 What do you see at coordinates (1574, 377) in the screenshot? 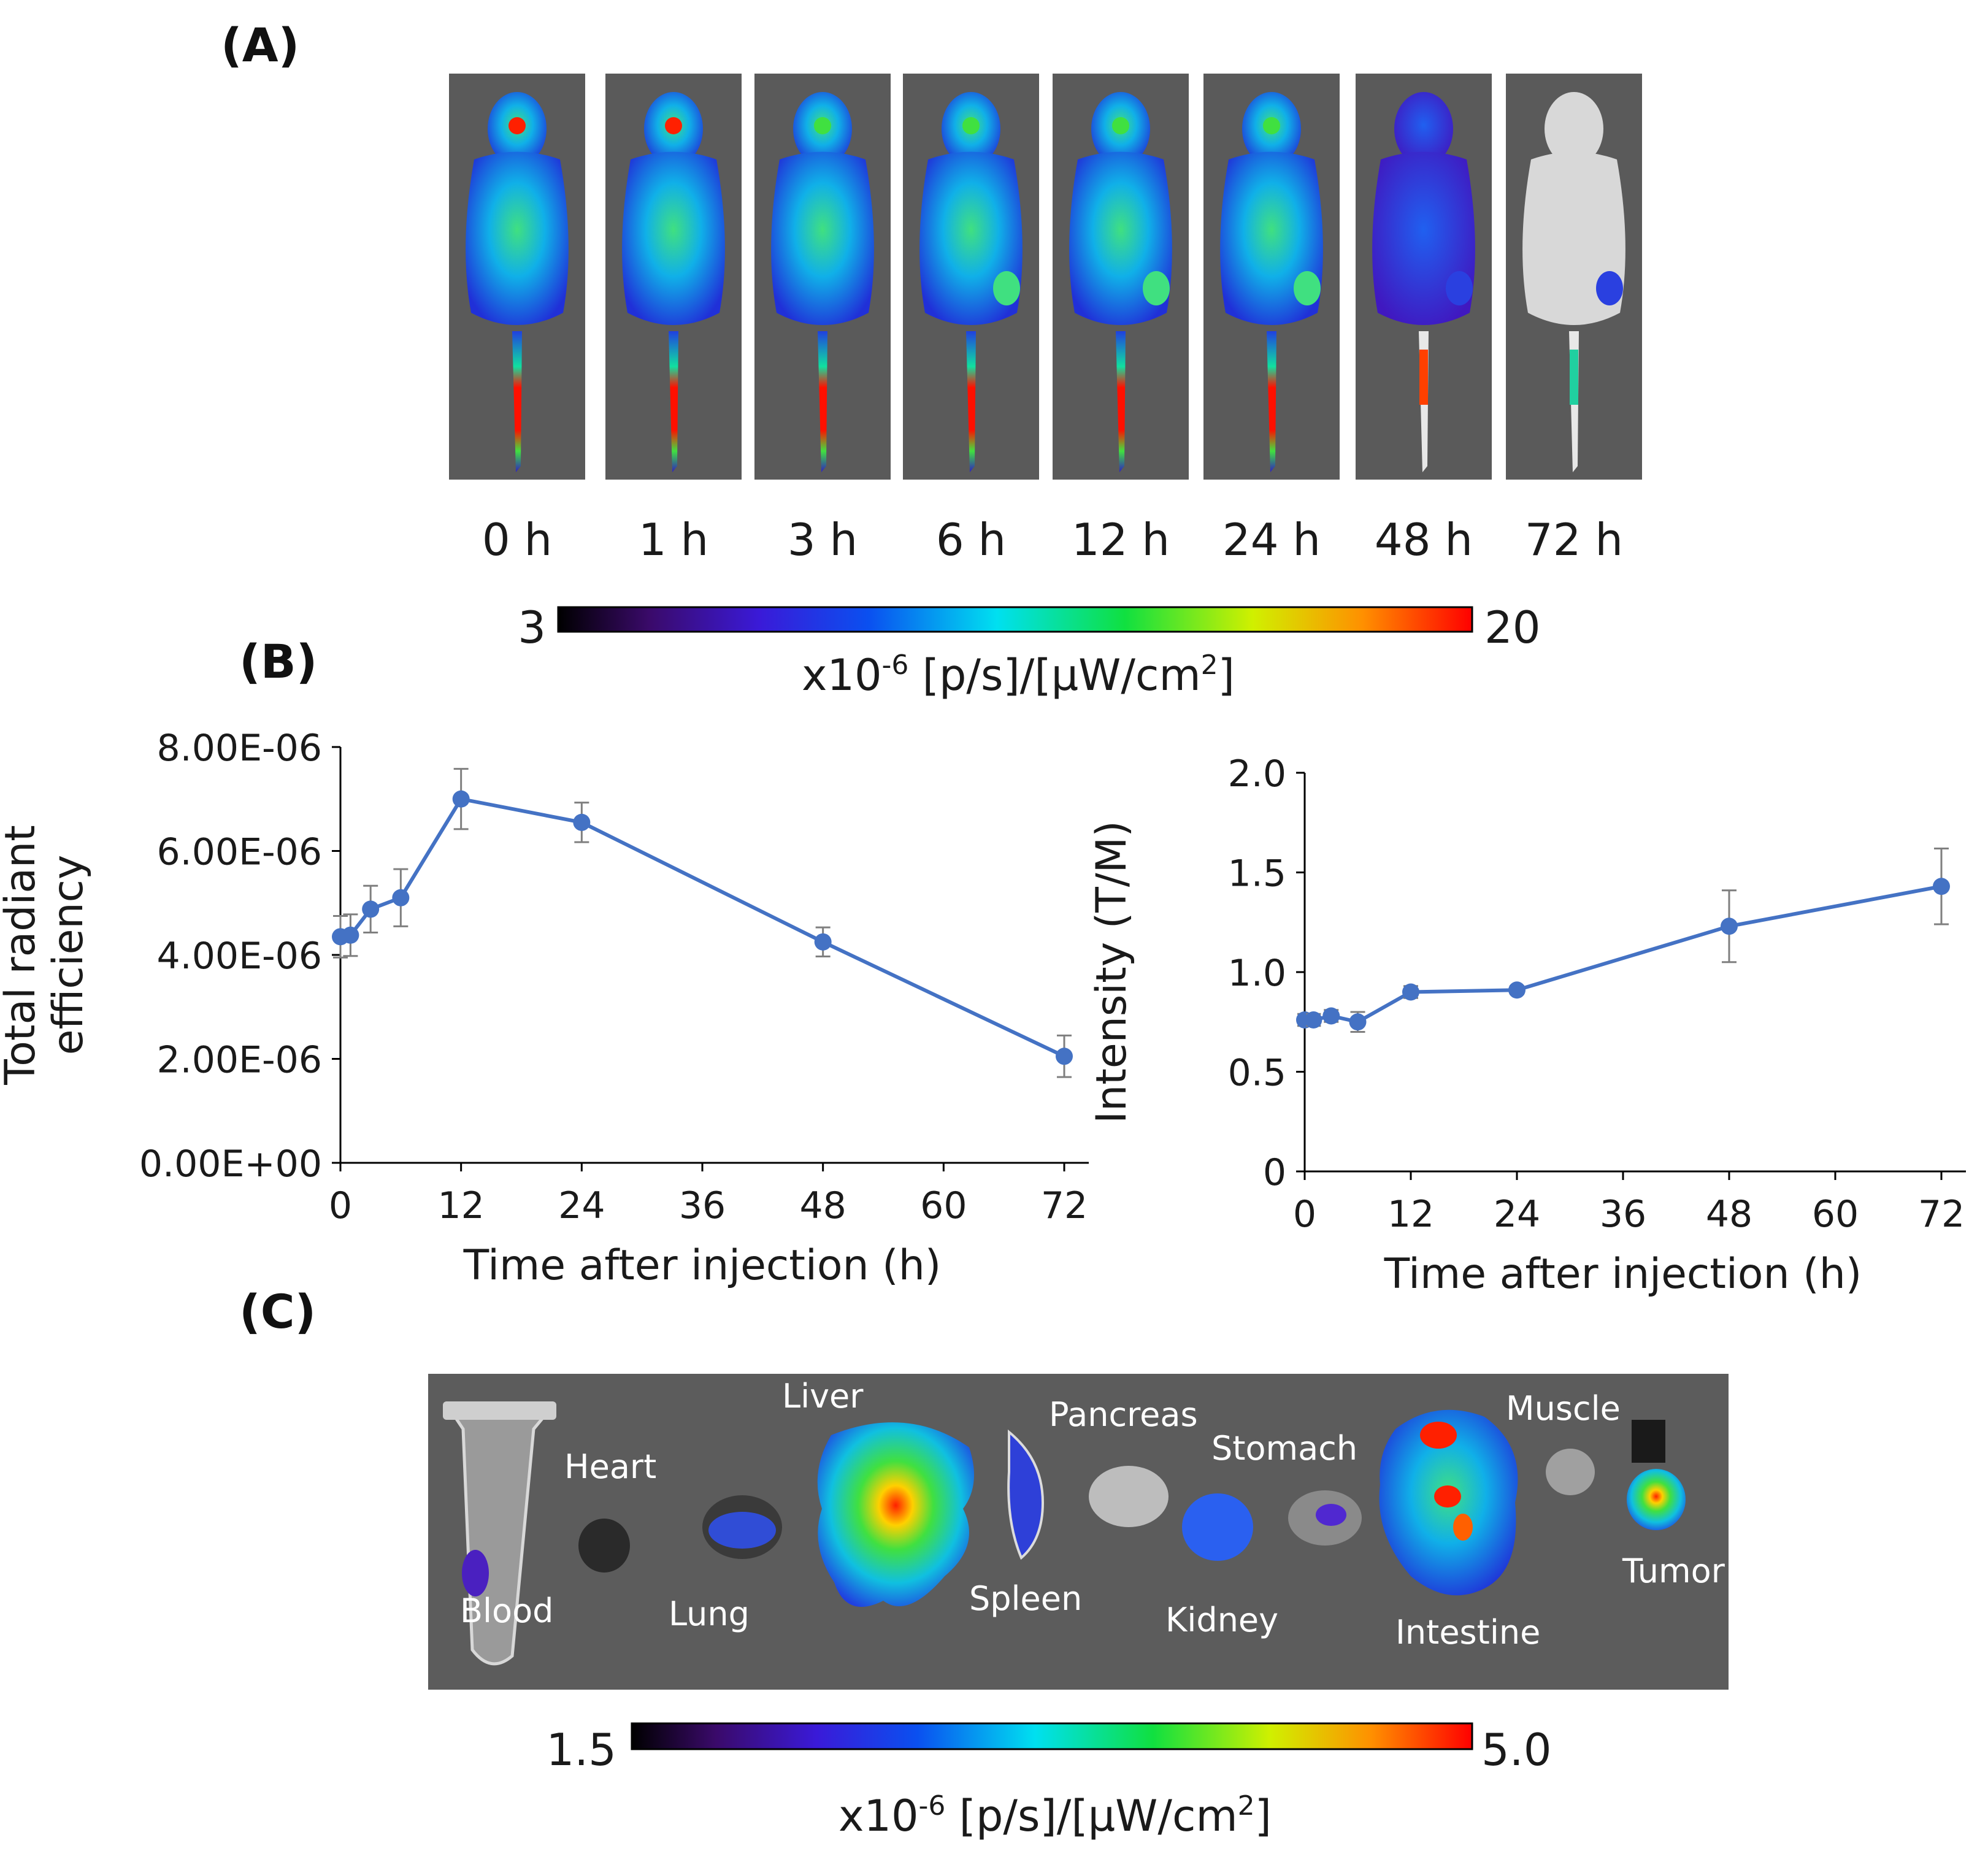
I see `mouse-tail-signal` at bounding box center [1574, 377].